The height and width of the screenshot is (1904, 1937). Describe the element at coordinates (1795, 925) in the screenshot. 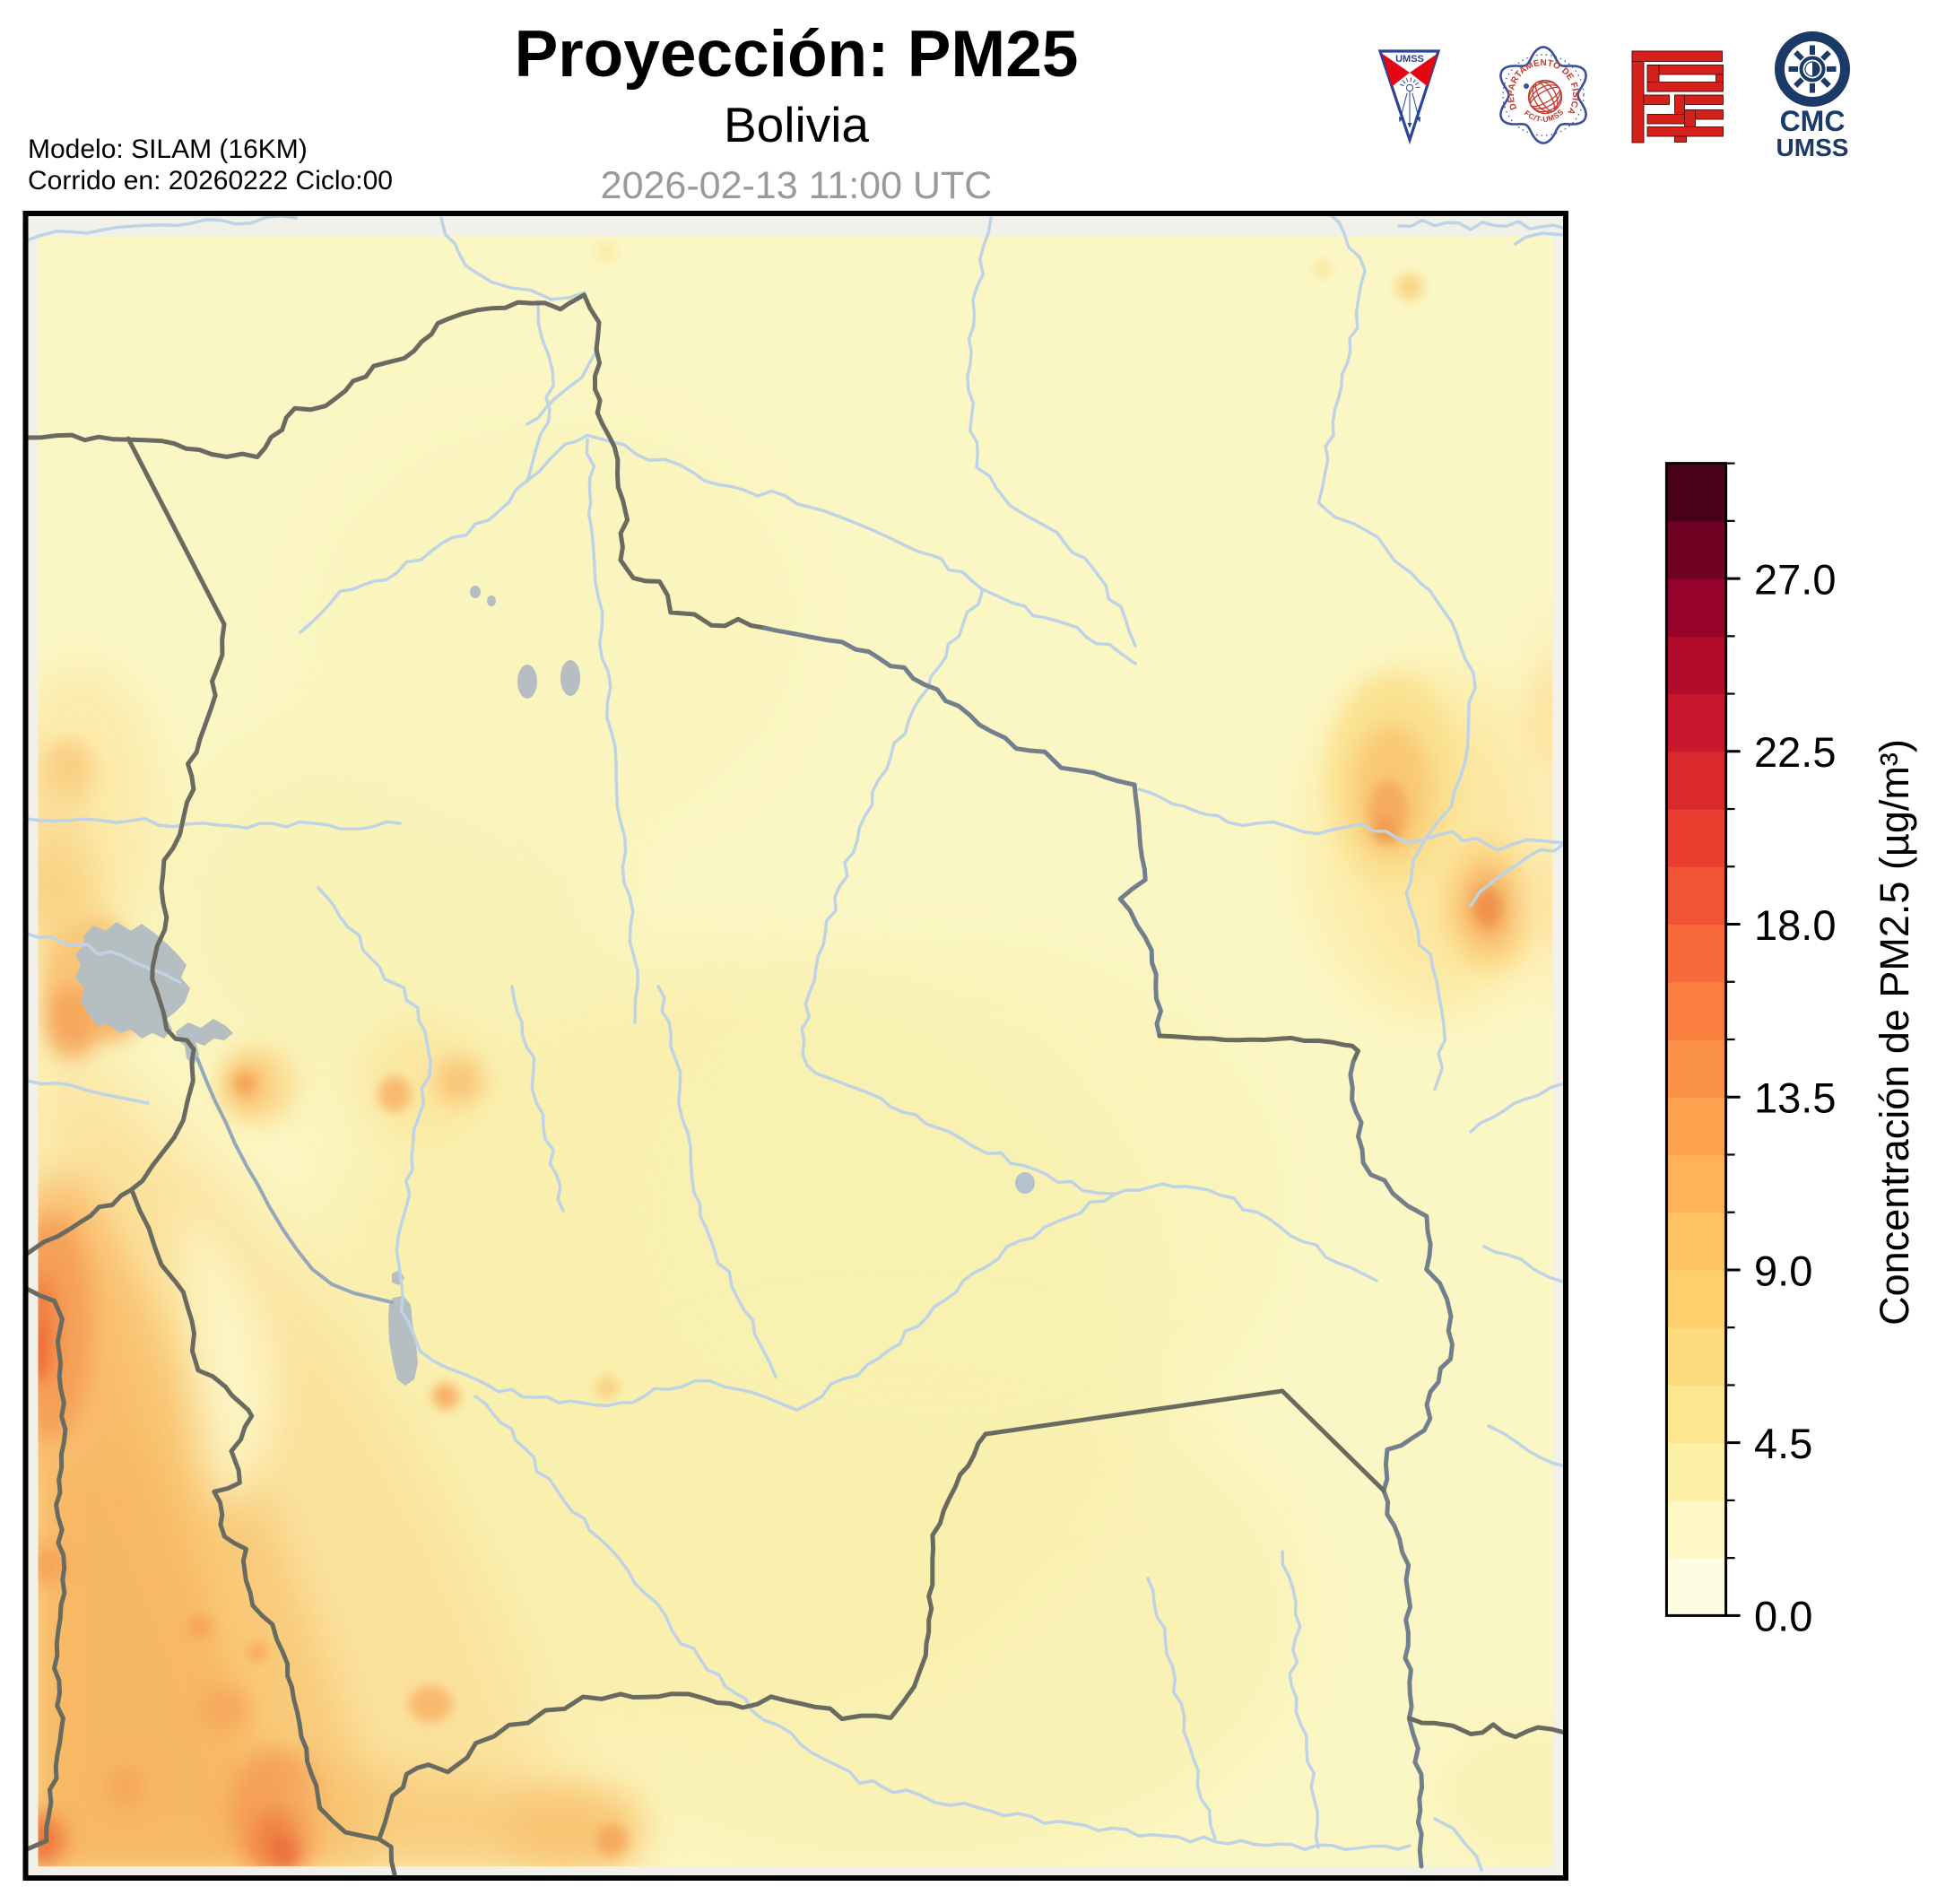

I see `svg-text: 18.0` at that location.